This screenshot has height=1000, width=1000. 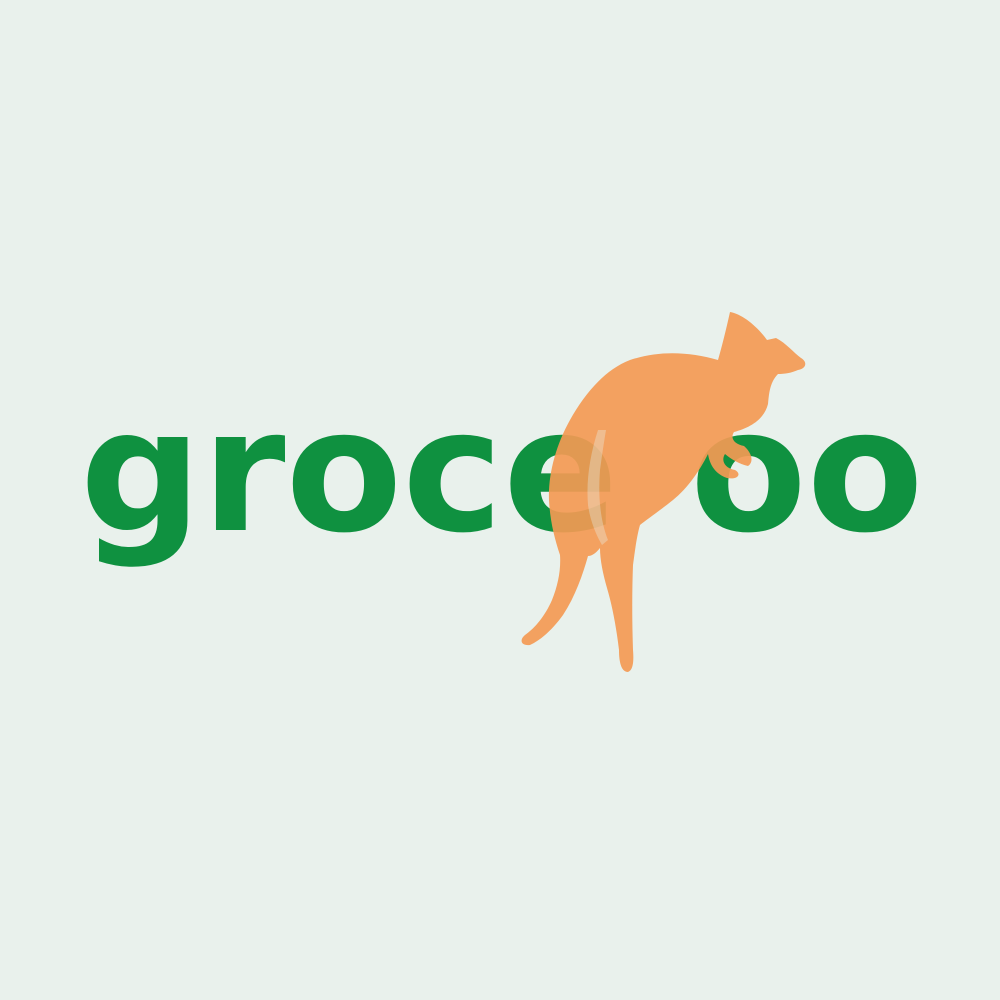 What do you see at coordinates (349, 472) in the screenshot?
I see `wordmark-left: groce` at bounding box center [349, 472].